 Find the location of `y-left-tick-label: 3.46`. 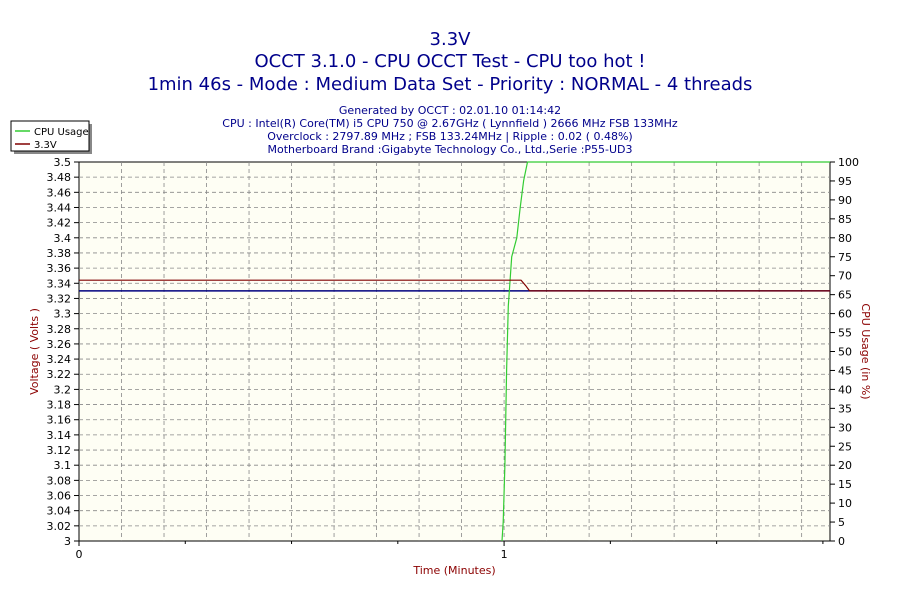

y-left-tick-label: 3.46 is located at coordinates (59, 192).